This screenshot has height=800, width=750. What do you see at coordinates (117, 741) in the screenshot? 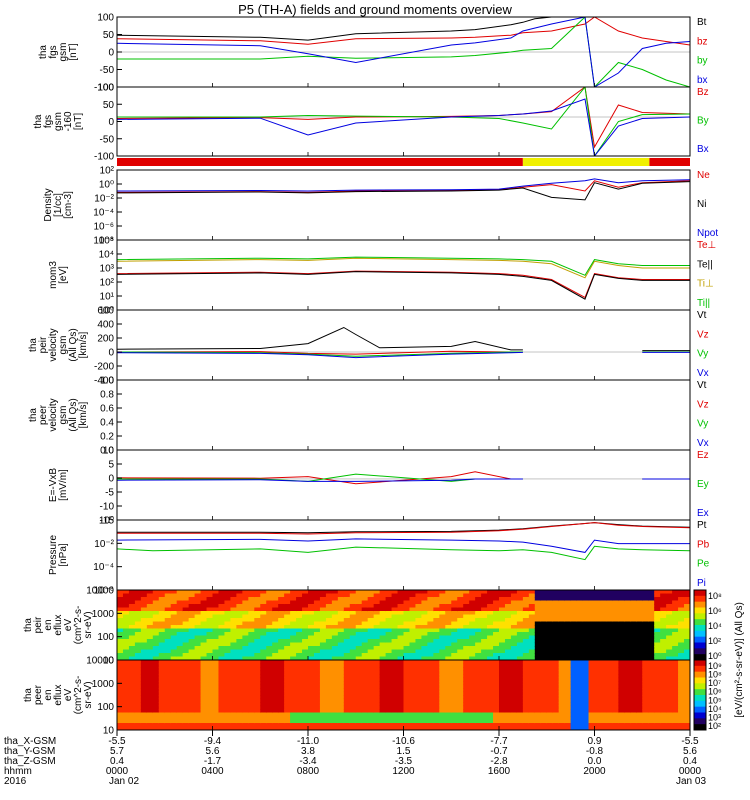
I see `x-row-value: -5.5` at bounding box center [117, 741].